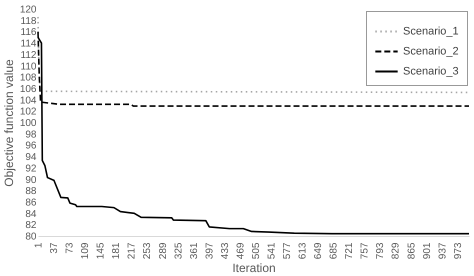 Image resolution: width=474 pixels, height=276 pixels. I want to click on y-tick-label: 102, so click(28, 112).